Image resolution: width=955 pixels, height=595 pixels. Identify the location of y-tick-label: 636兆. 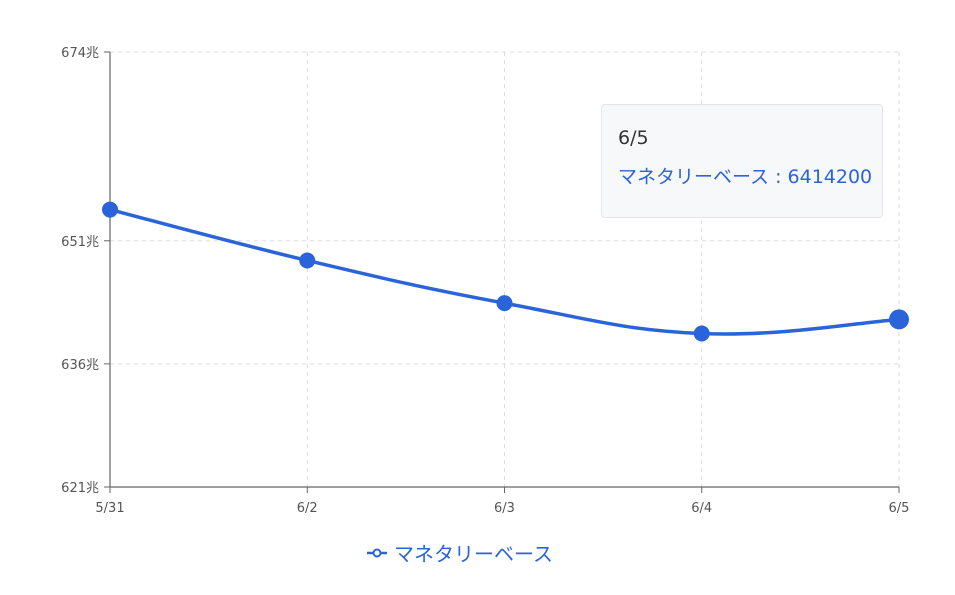
(80, 365).